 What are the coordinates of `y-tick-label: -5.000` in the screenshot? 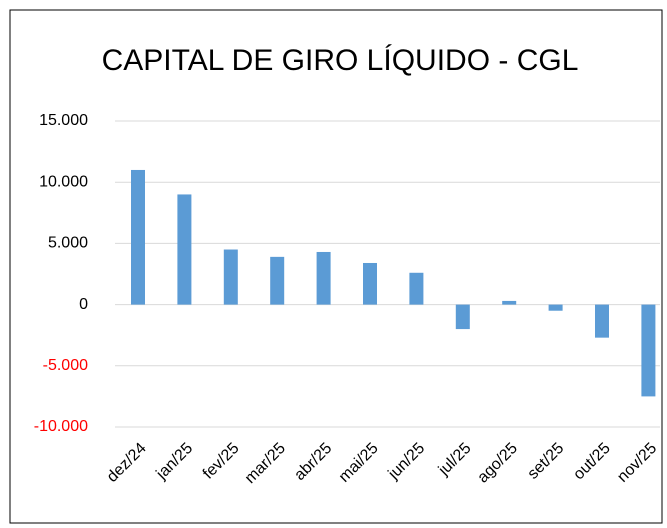 It's located at (65, 365).